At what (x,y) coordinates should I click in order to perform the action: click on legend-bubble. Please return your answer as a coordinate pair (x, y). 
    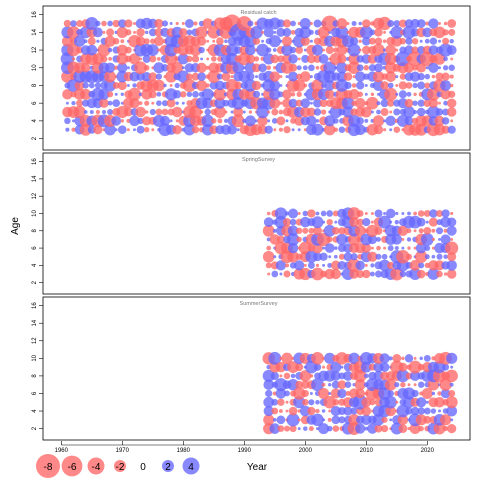
    Looking at the image, I should click on (48, 466).